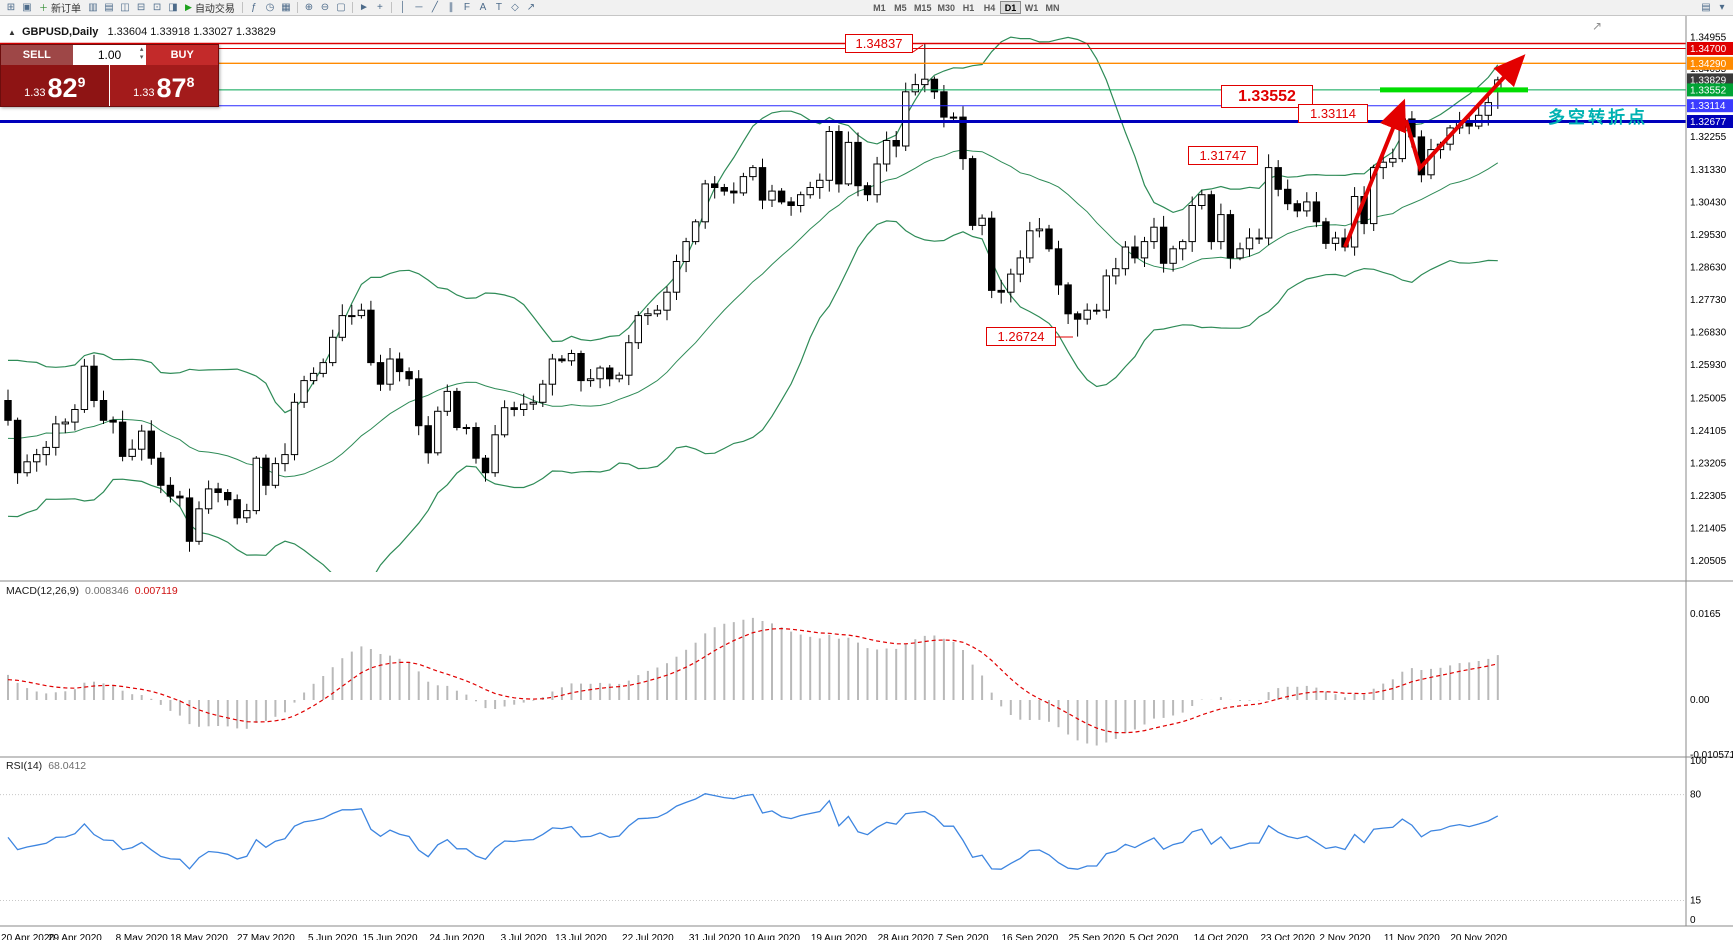  What do you see at coordinates (1052, 7) in the screenshot?
I see `timeframe-mn: MN` at bounding box center [1052, 7].